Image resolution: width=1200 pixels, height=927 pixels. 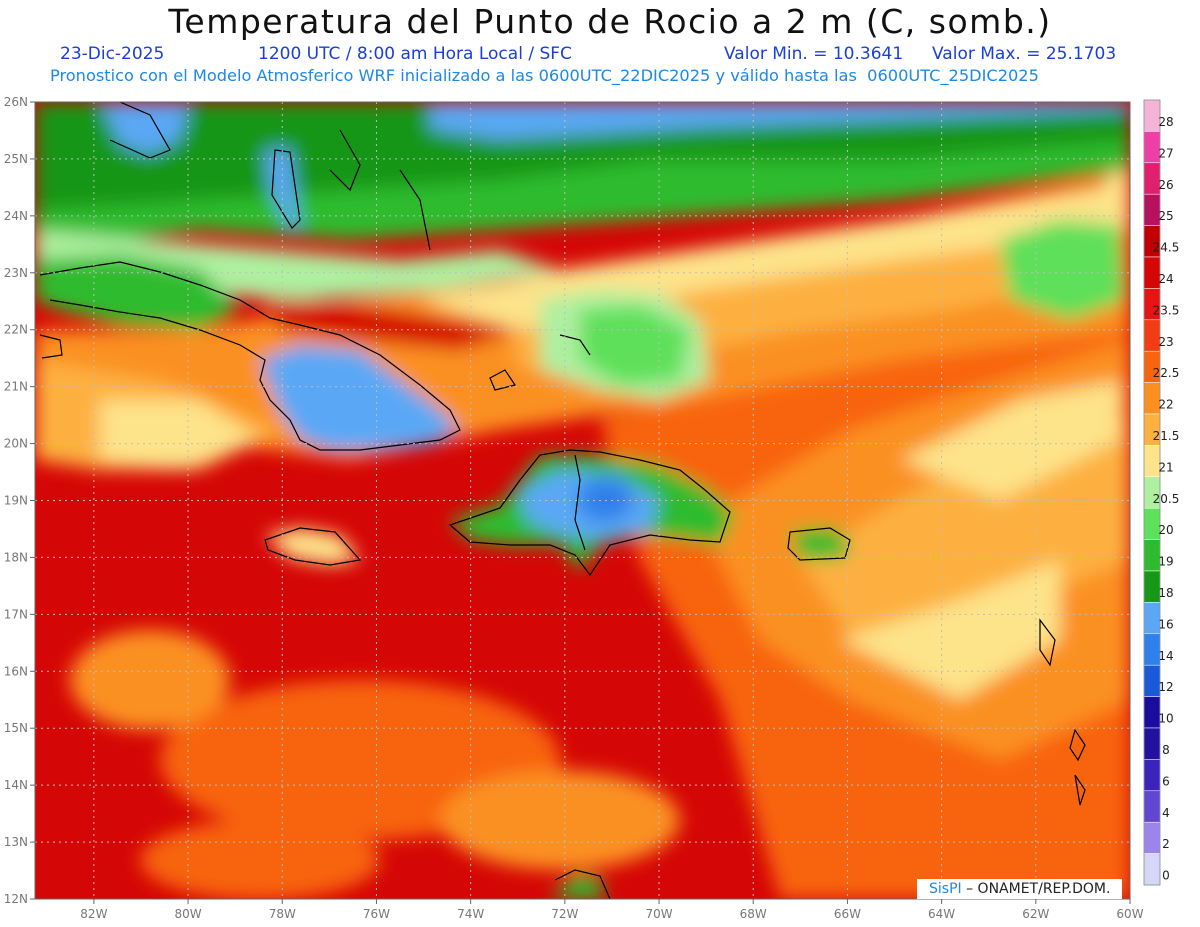 I want to click on colorbar-label: 18, so click(x=1165, y=593).